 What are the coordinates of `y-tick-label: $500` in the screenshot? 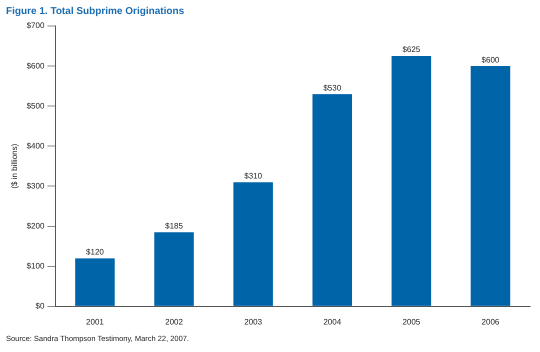 It's located at (35, 105).